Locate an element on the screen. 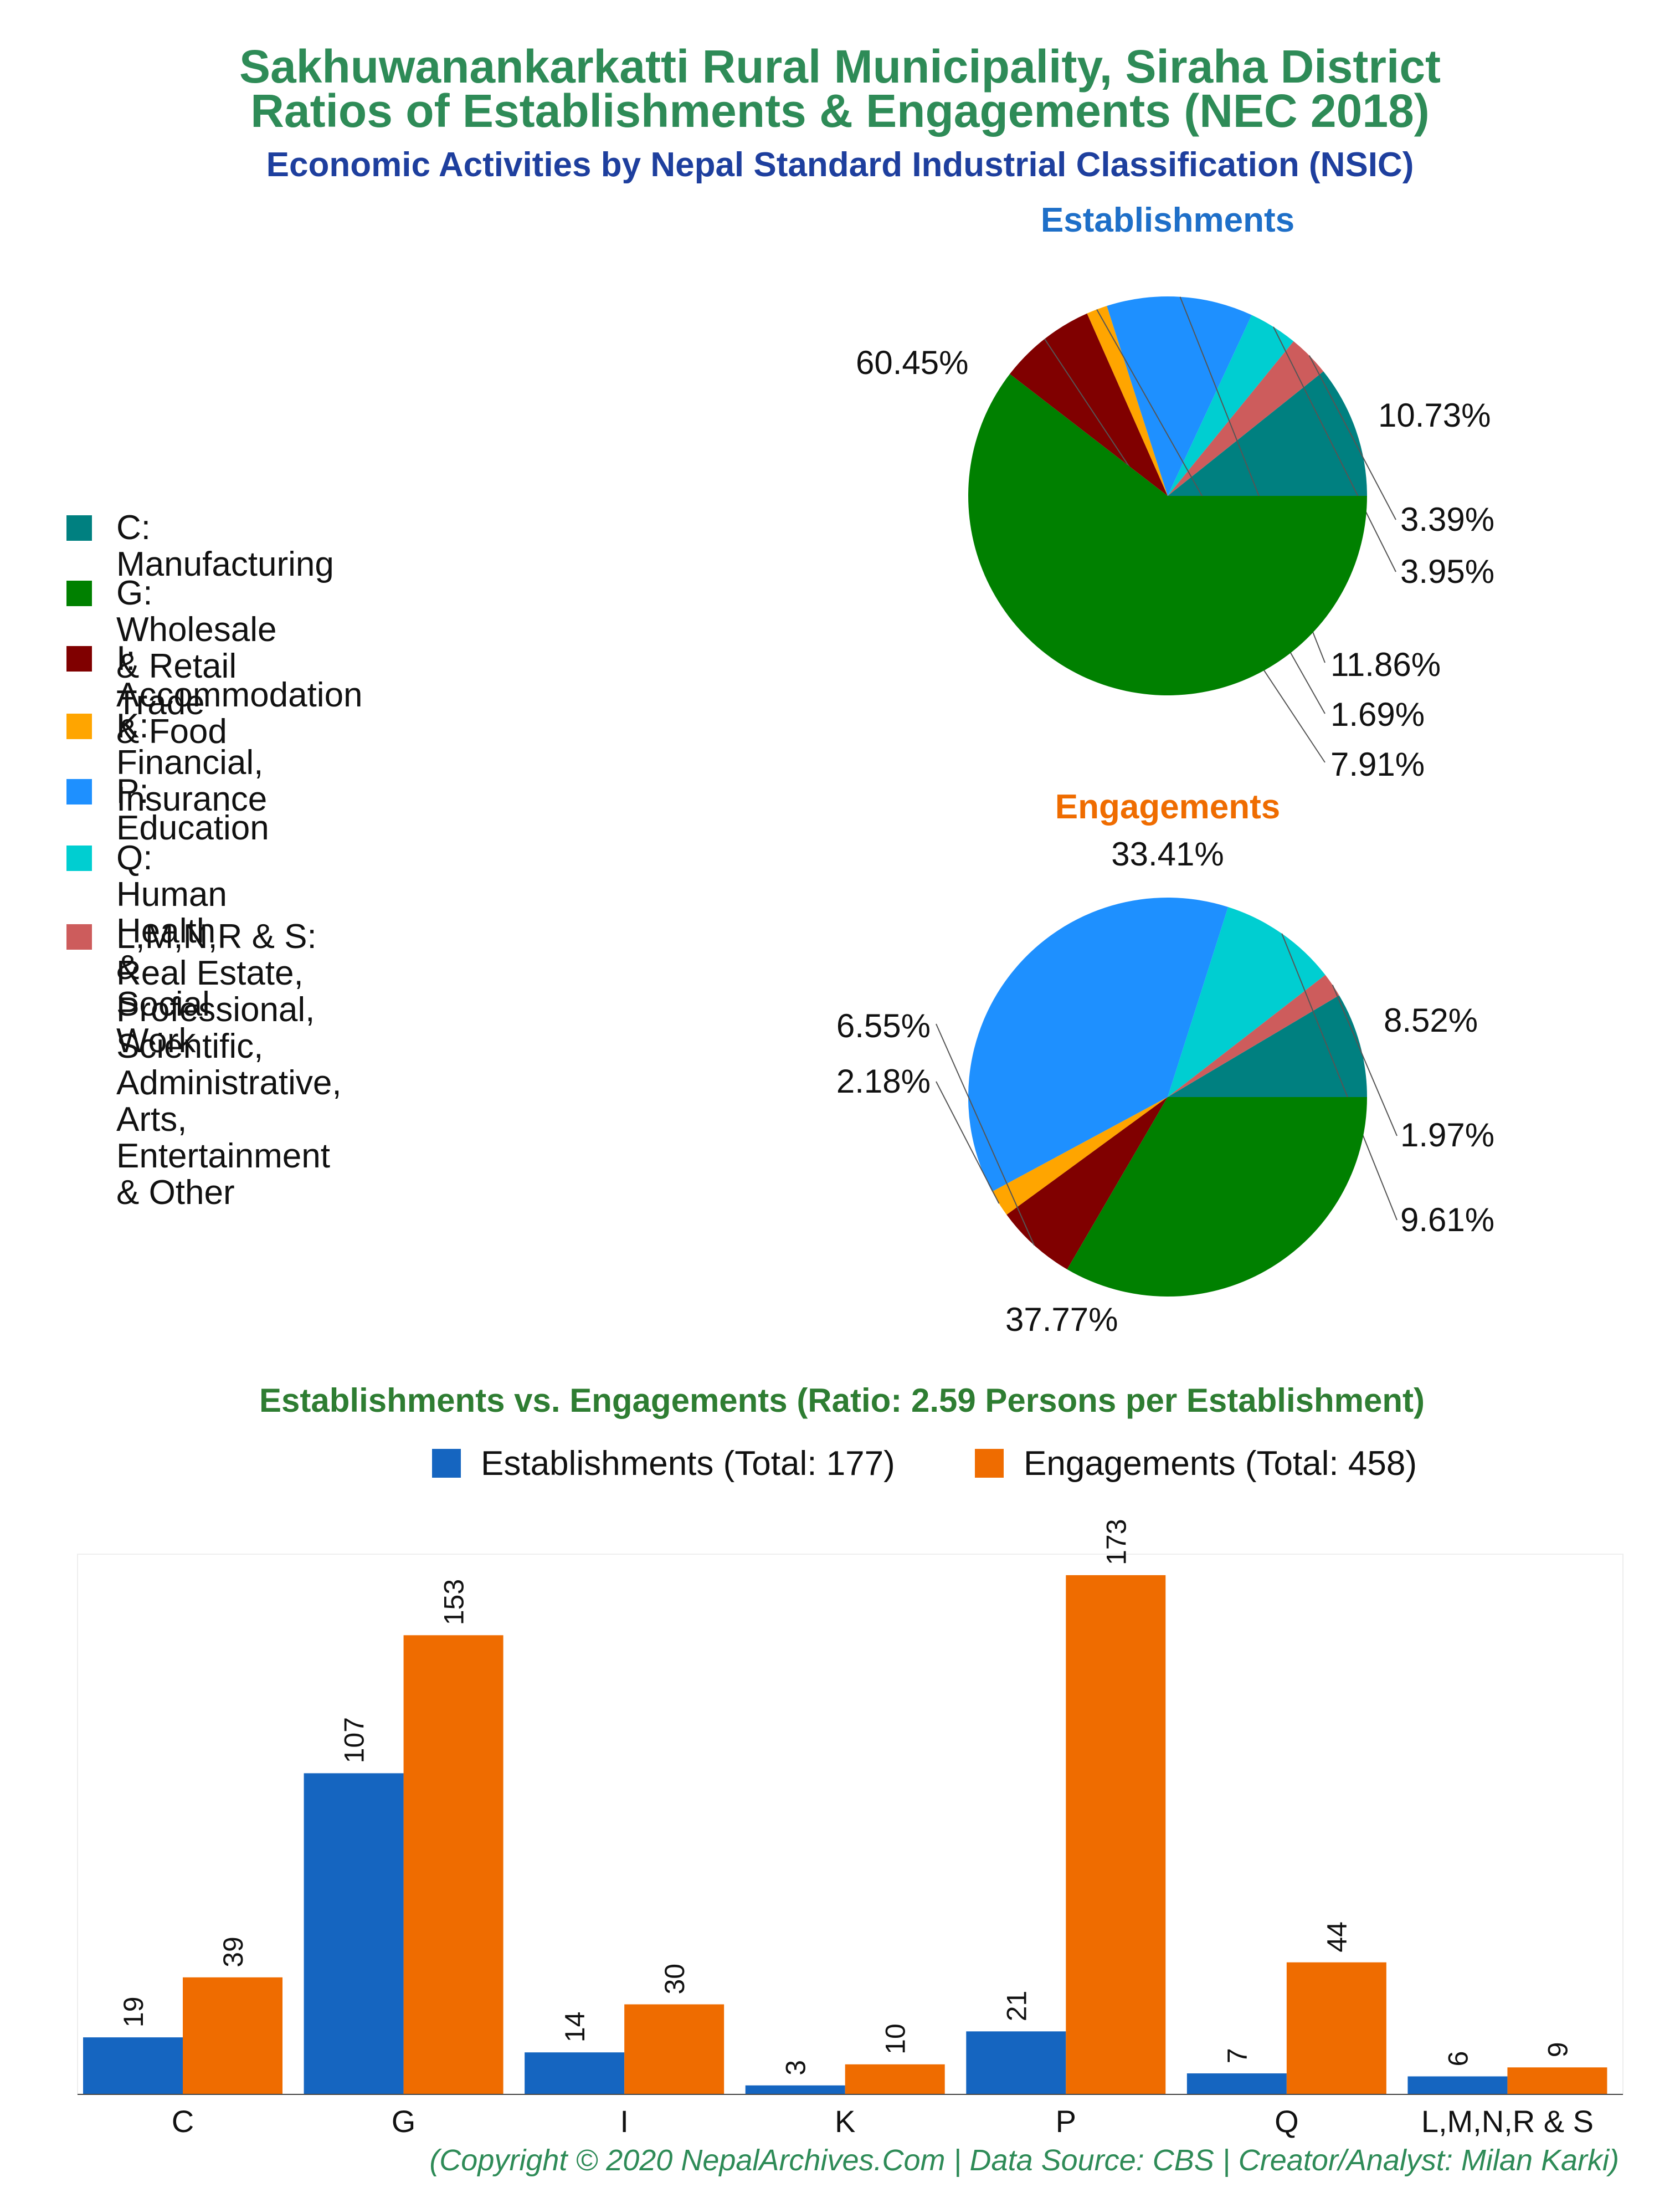 Image resolution: width=1680 pixels, height=2193 pixels. legend-item-c: C: Manufacturing is located at coordinates (200, 546).